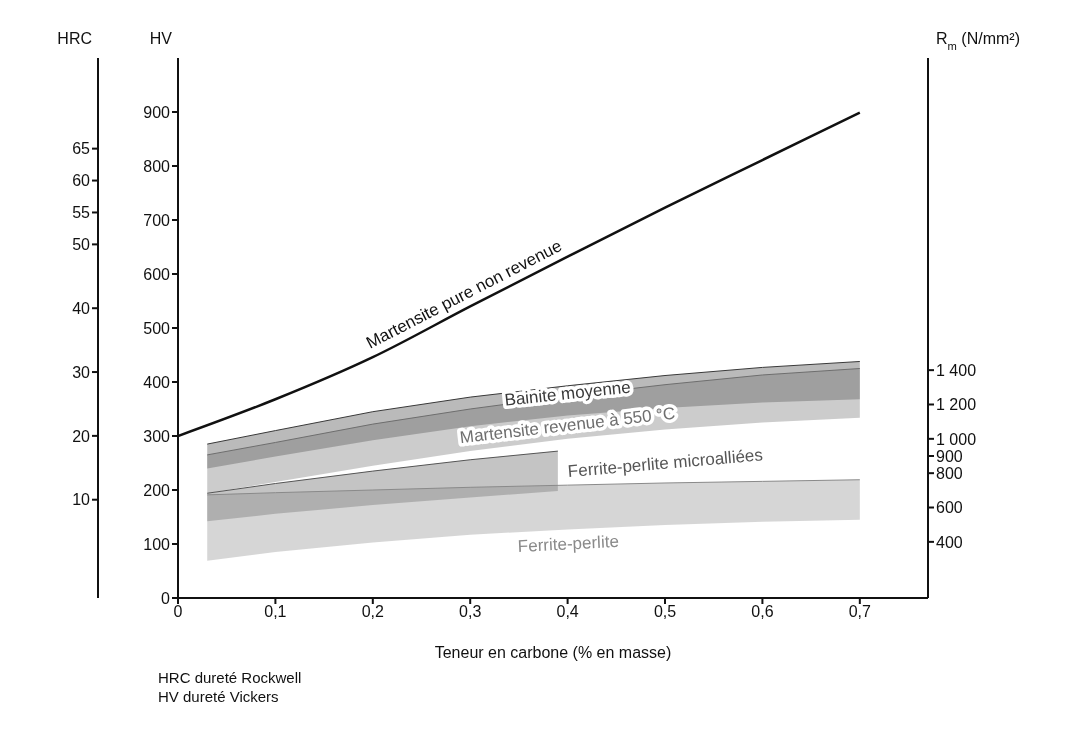 Image resolution: width=1081 pixels, height=755 pixels. I want to click on y-tick-label: 300, so click(157, 436).